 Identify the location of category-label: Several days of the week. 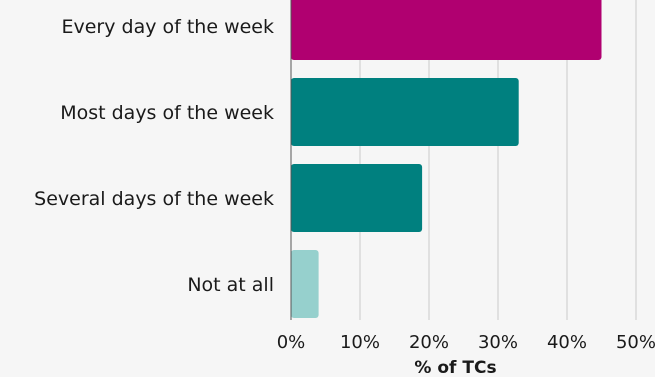
(154, 199).